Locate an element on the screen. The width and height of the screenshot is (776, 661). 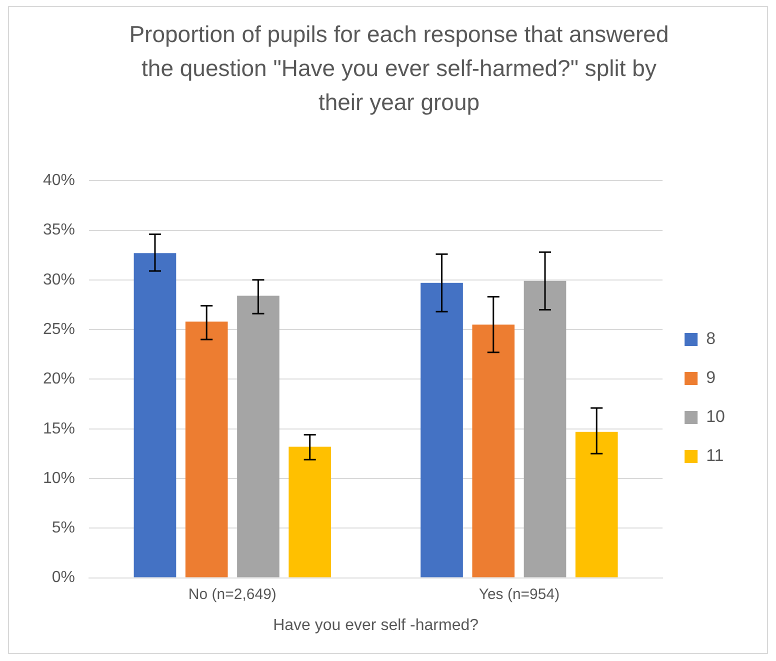
y-tick-label: 0% is located at coordinates (64, 577).